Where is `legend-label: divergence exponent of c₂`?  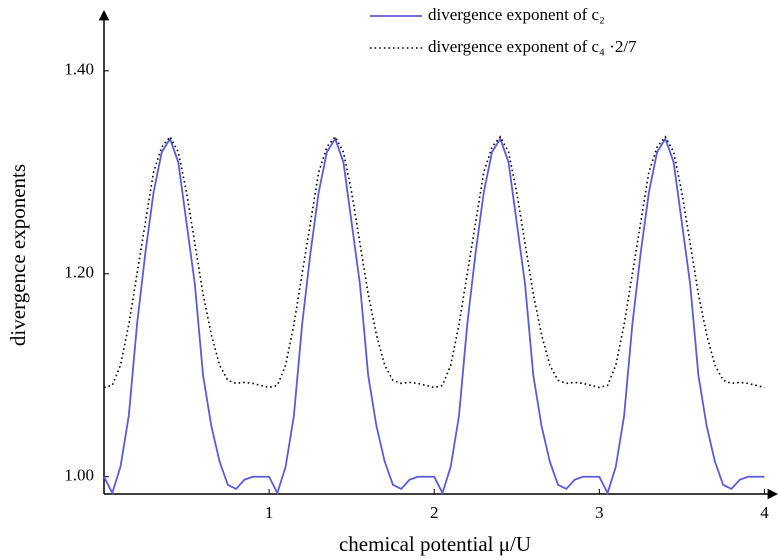
legend-label: divergence exponent of c₂ is located at coordinates (516, 14).